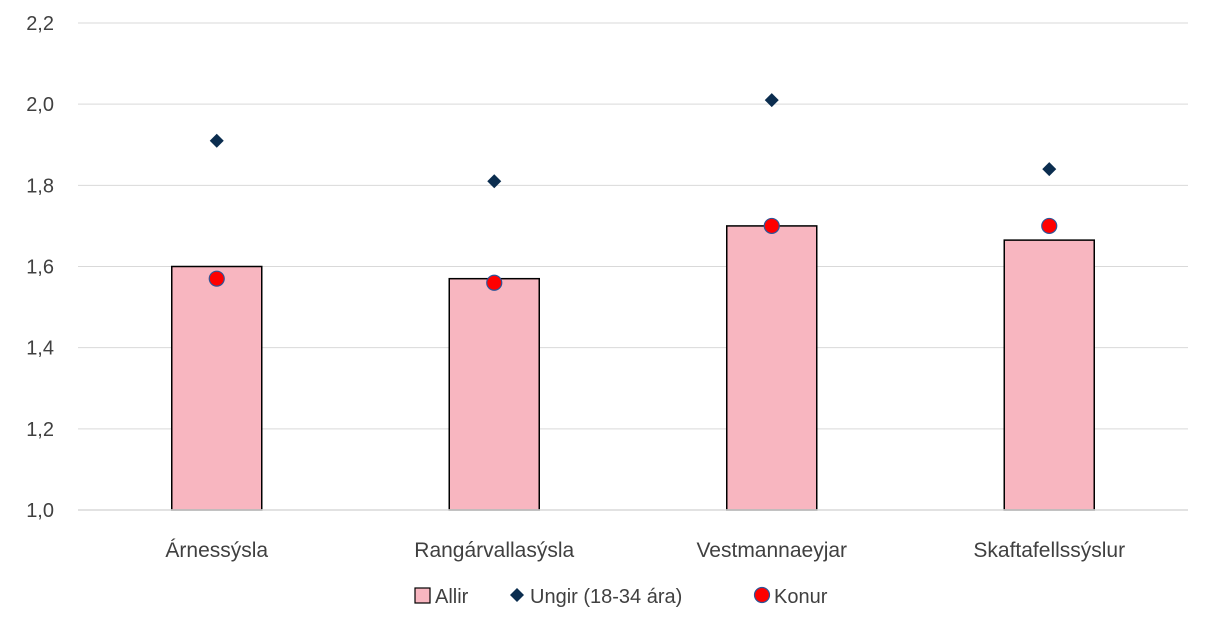 The height and width of the screenshot is (622, 1211). What do you see at coordinates (801, 597) in the screenshot?
I see `legend-label: Konur` at bounding box center [801, 597].